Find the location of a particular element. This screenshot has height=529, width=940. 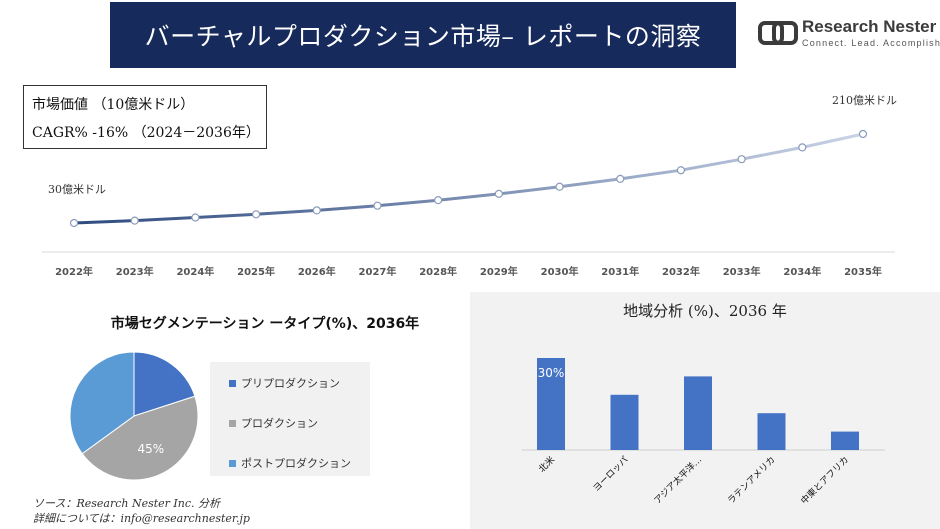

pie-slice-label: 45% is located at coordinates (151, 449).